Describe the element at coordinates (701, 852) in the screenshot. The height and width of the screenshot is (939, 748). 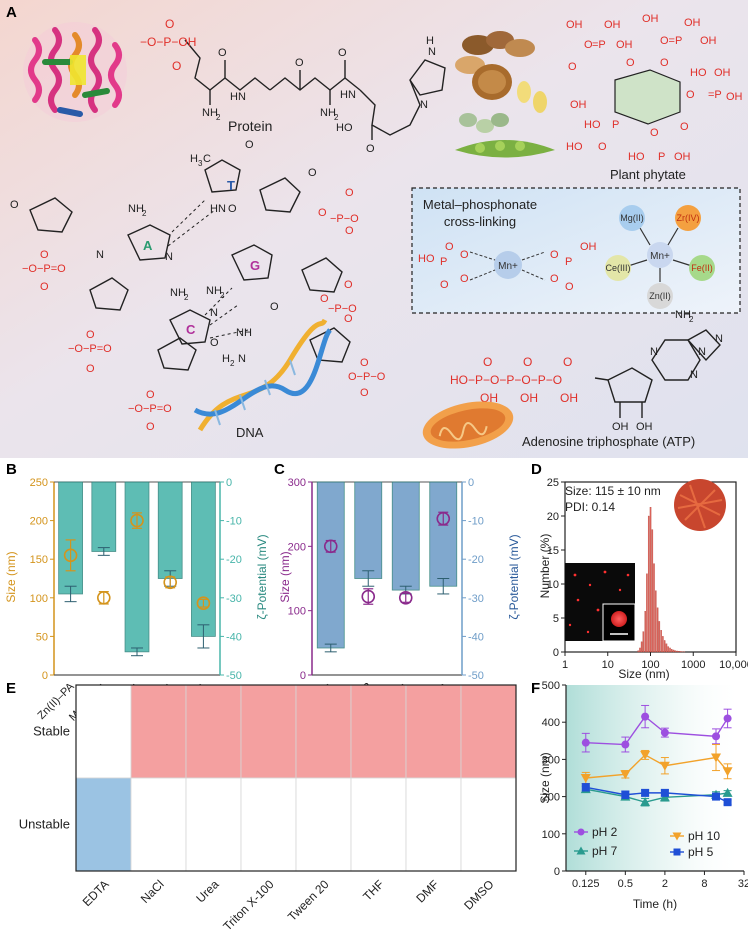
I see `f-legend-label: pH 5` at that location.